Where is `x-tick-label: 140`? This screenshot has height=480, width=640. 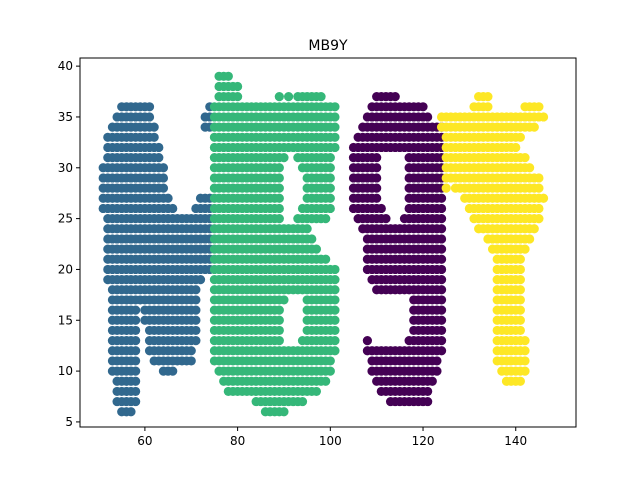 x-tick-label: 140 is located at coordinates (515, 441).